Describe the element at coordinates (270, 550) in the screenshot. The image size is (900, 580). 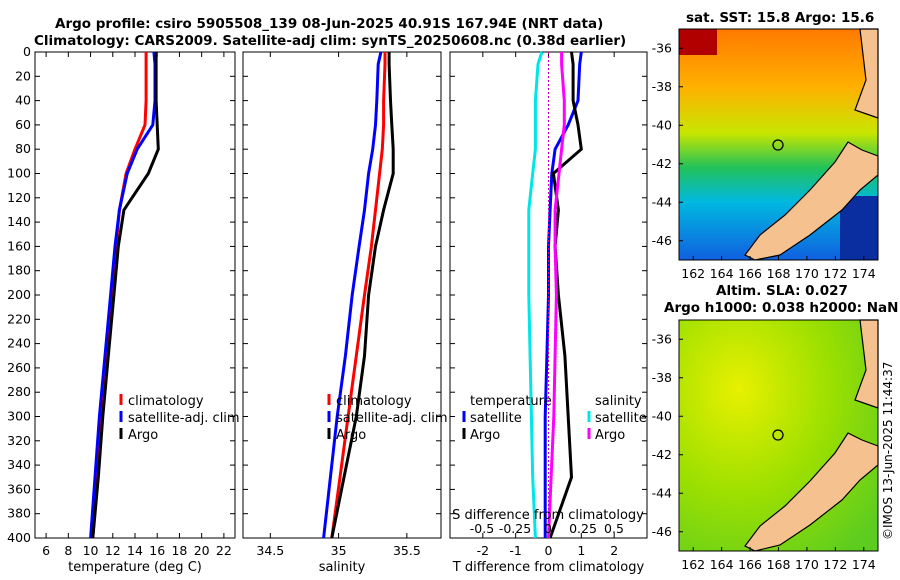
I see `x-tick-label: 34.5` at that location.